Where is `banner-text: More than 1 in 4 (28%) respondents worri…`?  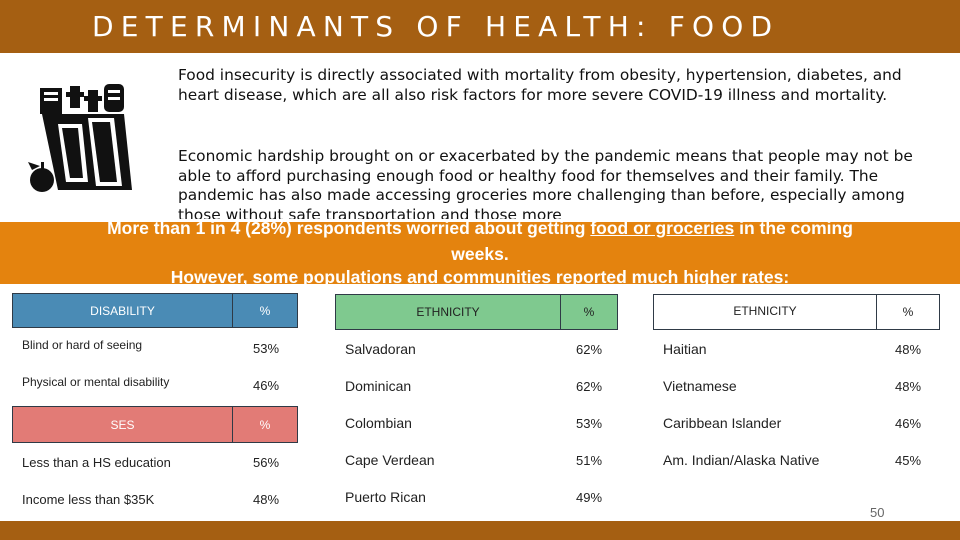 banner-text: More than 1 in 4 (28%) respondents worri… is located at coordinates (349, 230).